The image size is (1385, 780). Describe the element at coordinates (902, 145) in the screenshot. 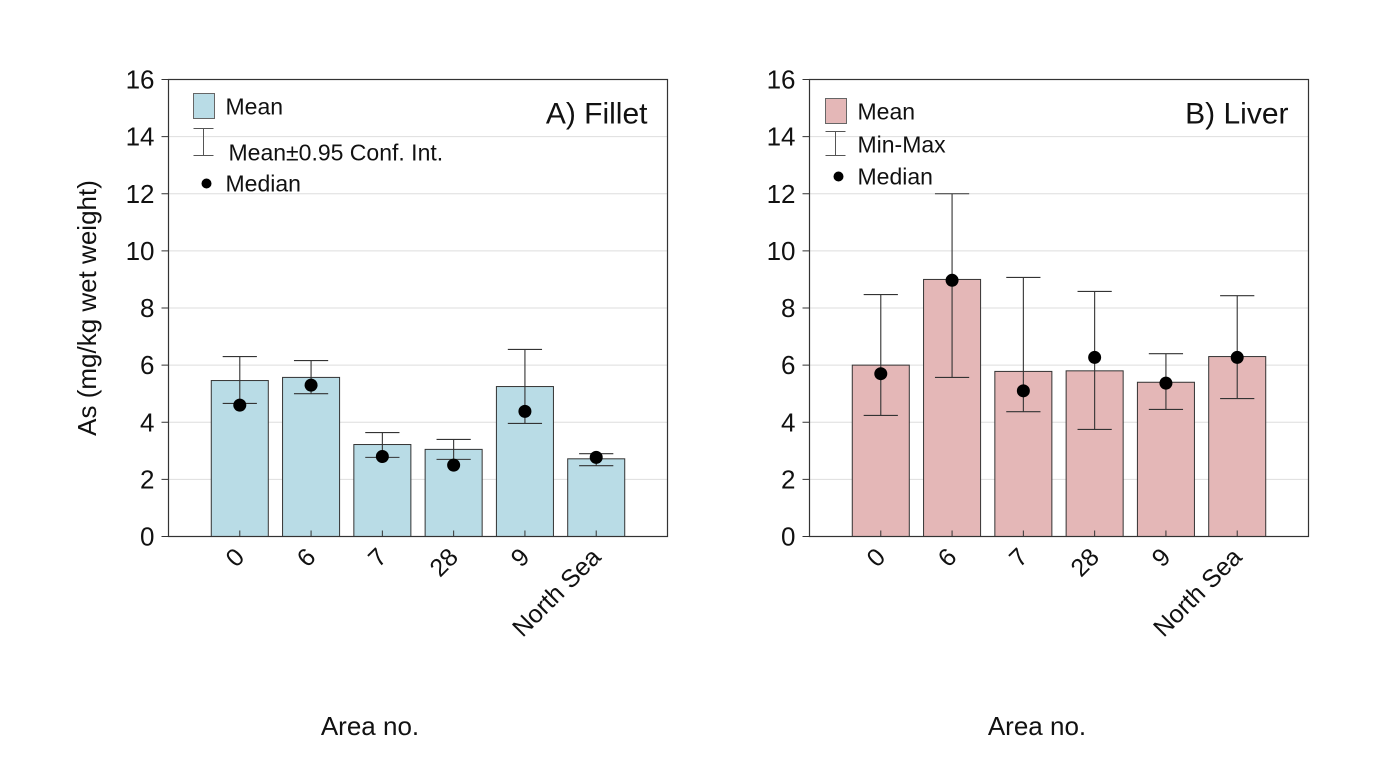

I see `legend-errorbar-label: Min-Max` at that location.